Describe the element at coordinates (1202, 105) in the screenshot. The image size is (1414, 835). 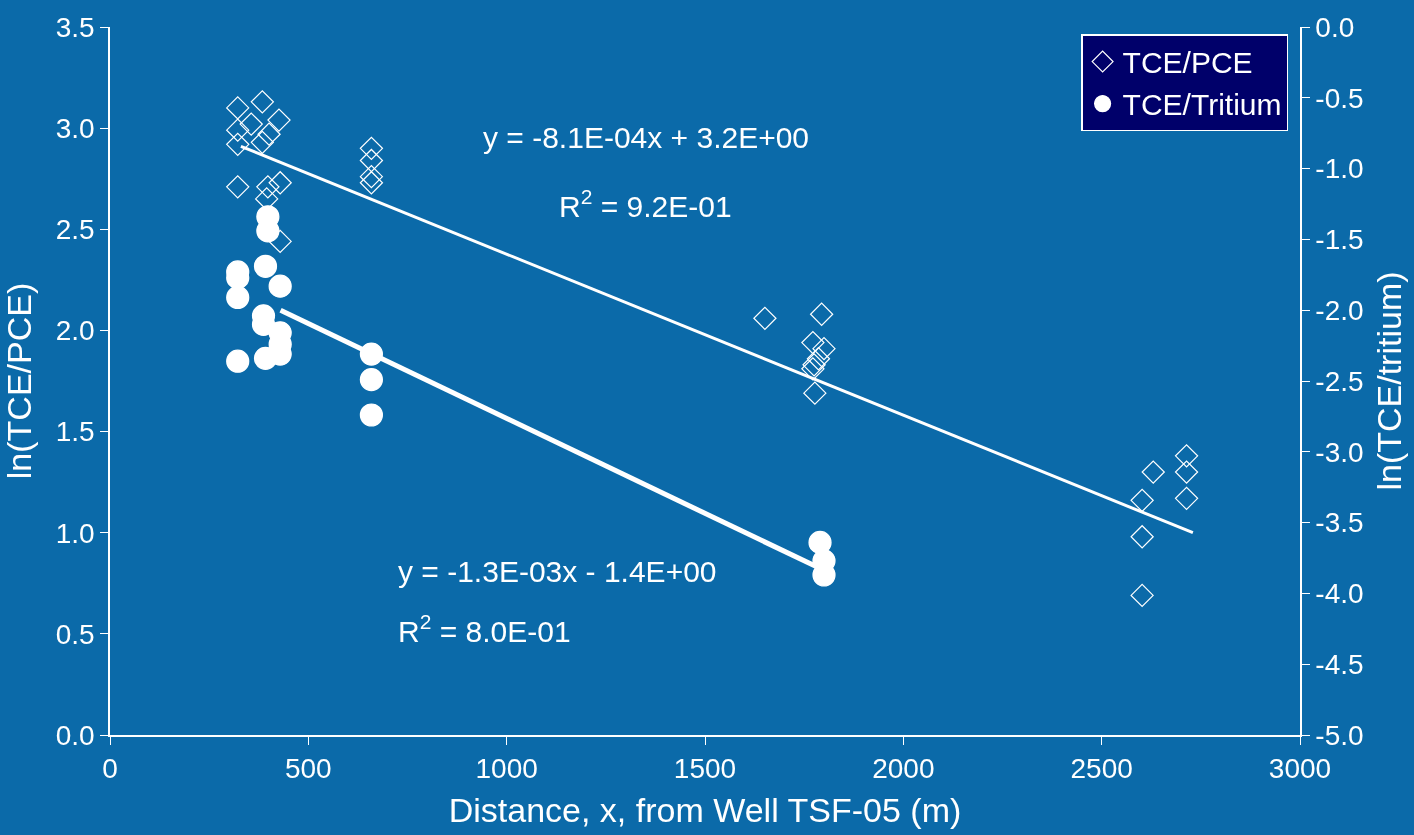
I see `legend-label: TCE/Tritium` at that location.